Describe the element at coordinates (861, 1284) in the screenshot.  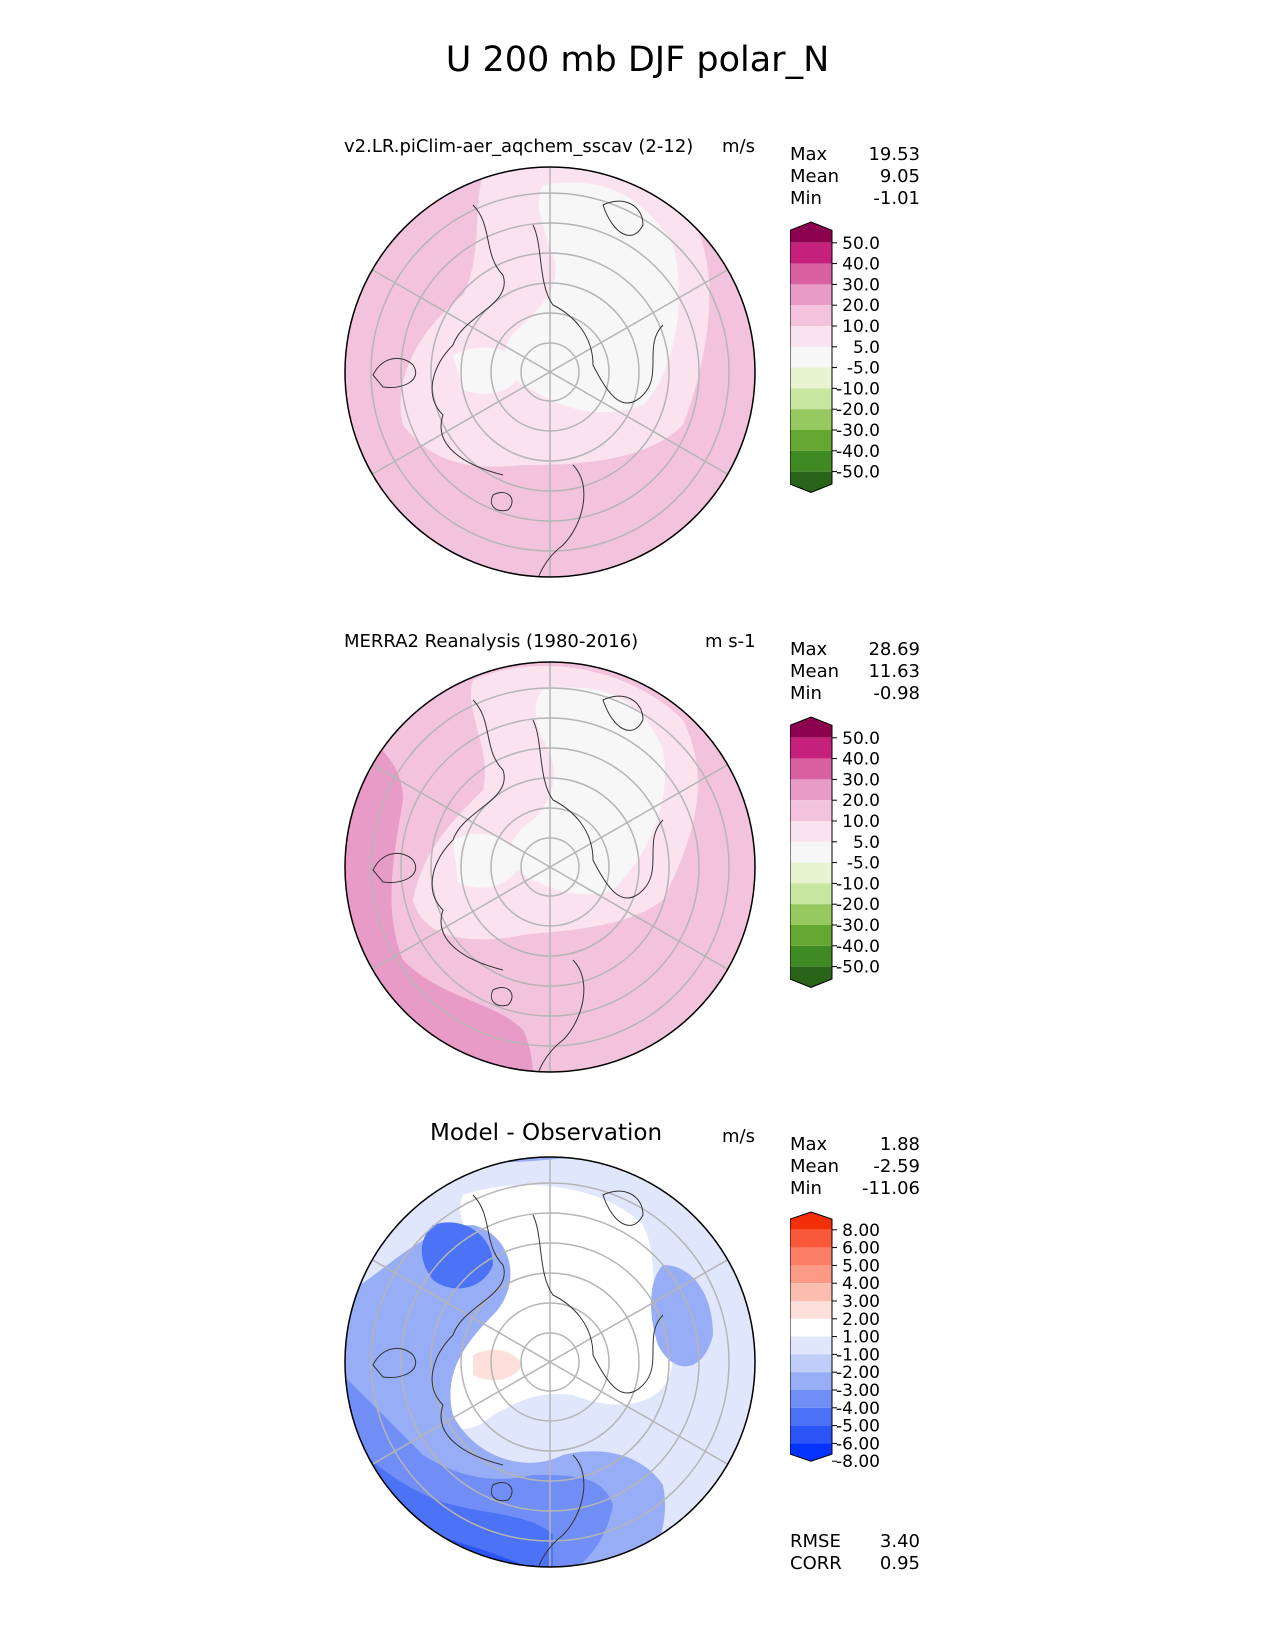
I see `colorbar-tick-label: 4.00` at that location.